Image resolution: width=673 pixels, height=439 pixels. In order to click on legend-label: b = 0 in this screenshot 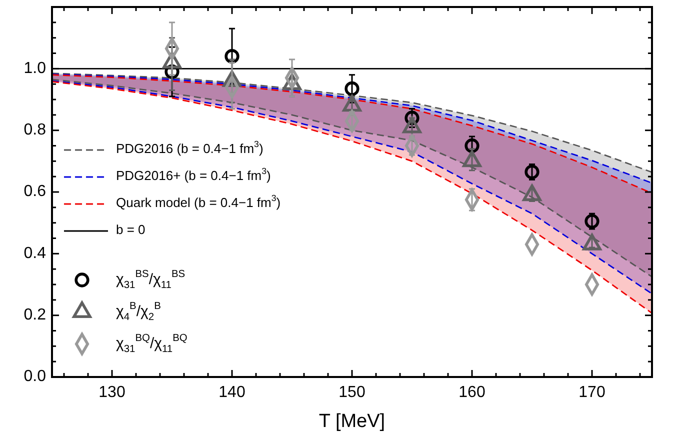, I will do `click(131, 230)`.